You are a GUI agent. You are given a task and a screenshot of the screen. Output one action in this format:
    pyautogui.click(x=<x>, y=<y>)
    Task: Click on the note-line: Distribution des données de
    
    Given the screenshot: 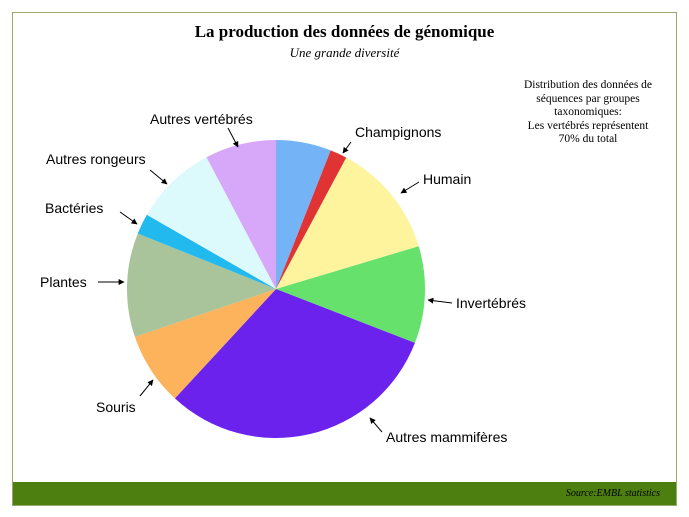 What is the action you would take?
    pyautogui.click(x=588, y=85)
    